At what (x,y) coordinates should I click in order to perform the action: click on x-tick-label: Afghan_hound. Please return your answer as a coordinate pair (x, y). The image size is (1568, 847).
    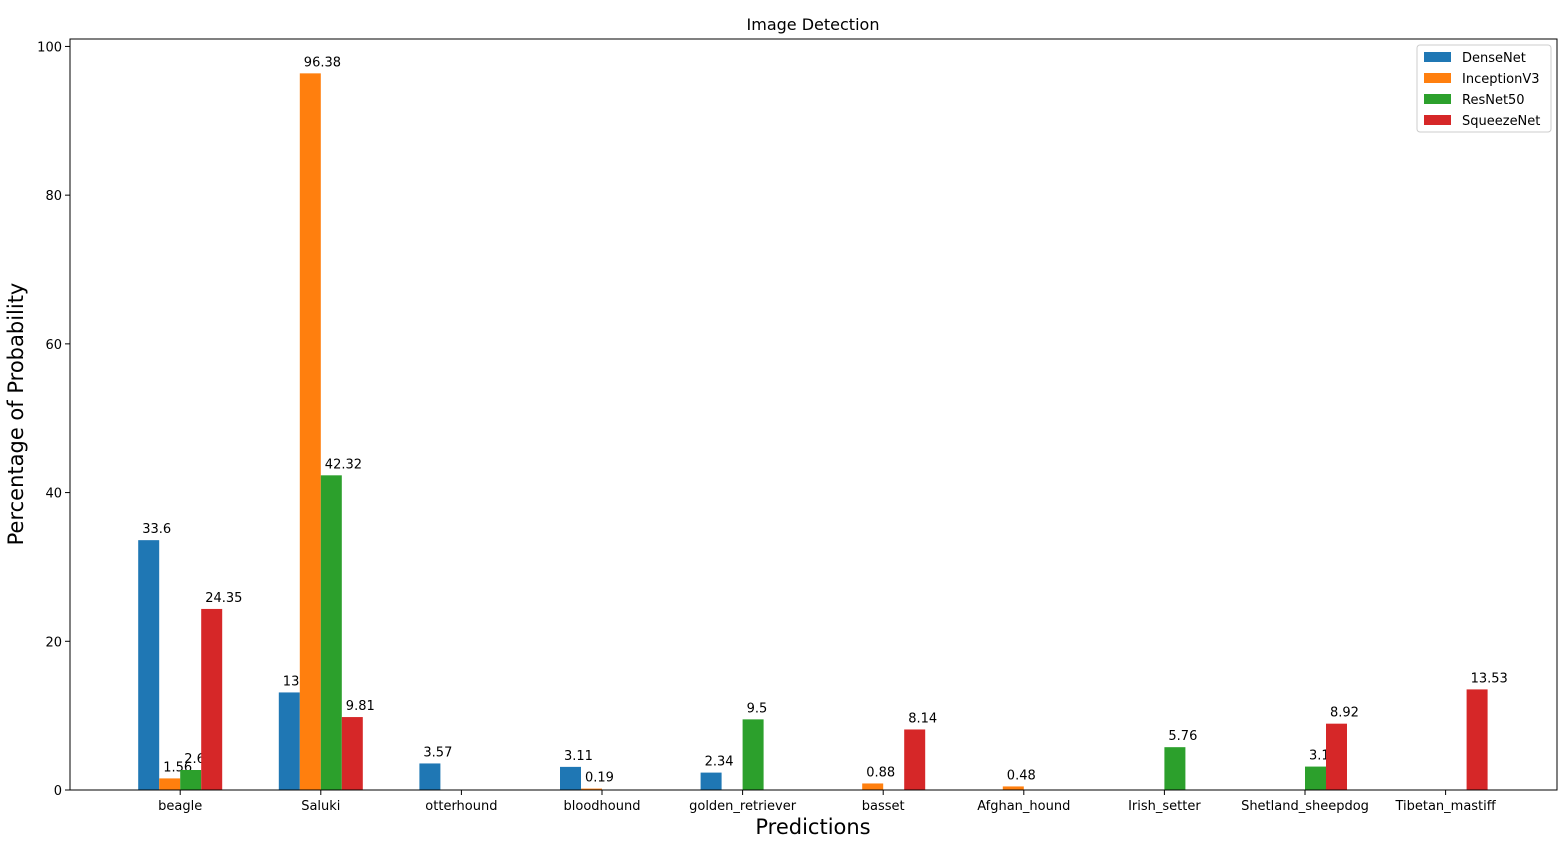
    Looking at the image, I should click on (1023, 806).